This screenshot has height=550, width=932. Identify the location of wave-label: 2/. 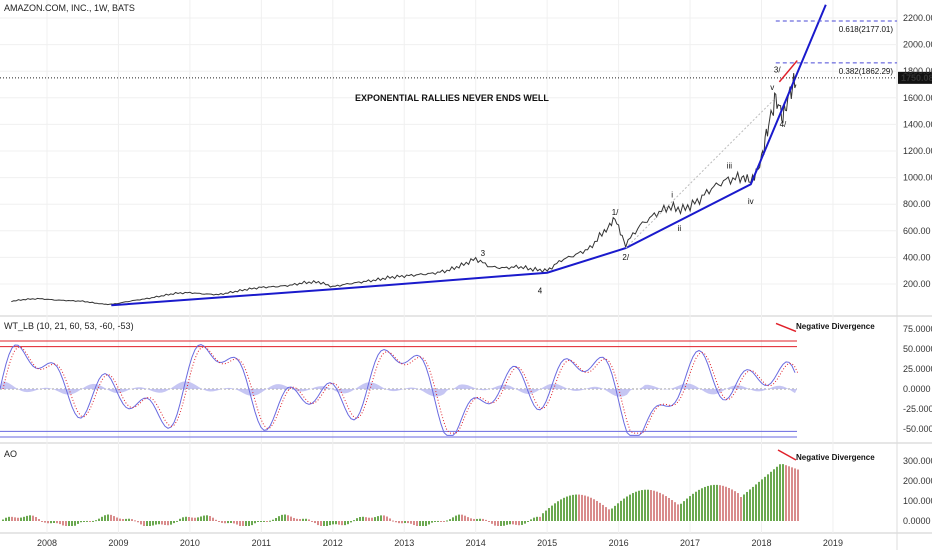
(625, 257).